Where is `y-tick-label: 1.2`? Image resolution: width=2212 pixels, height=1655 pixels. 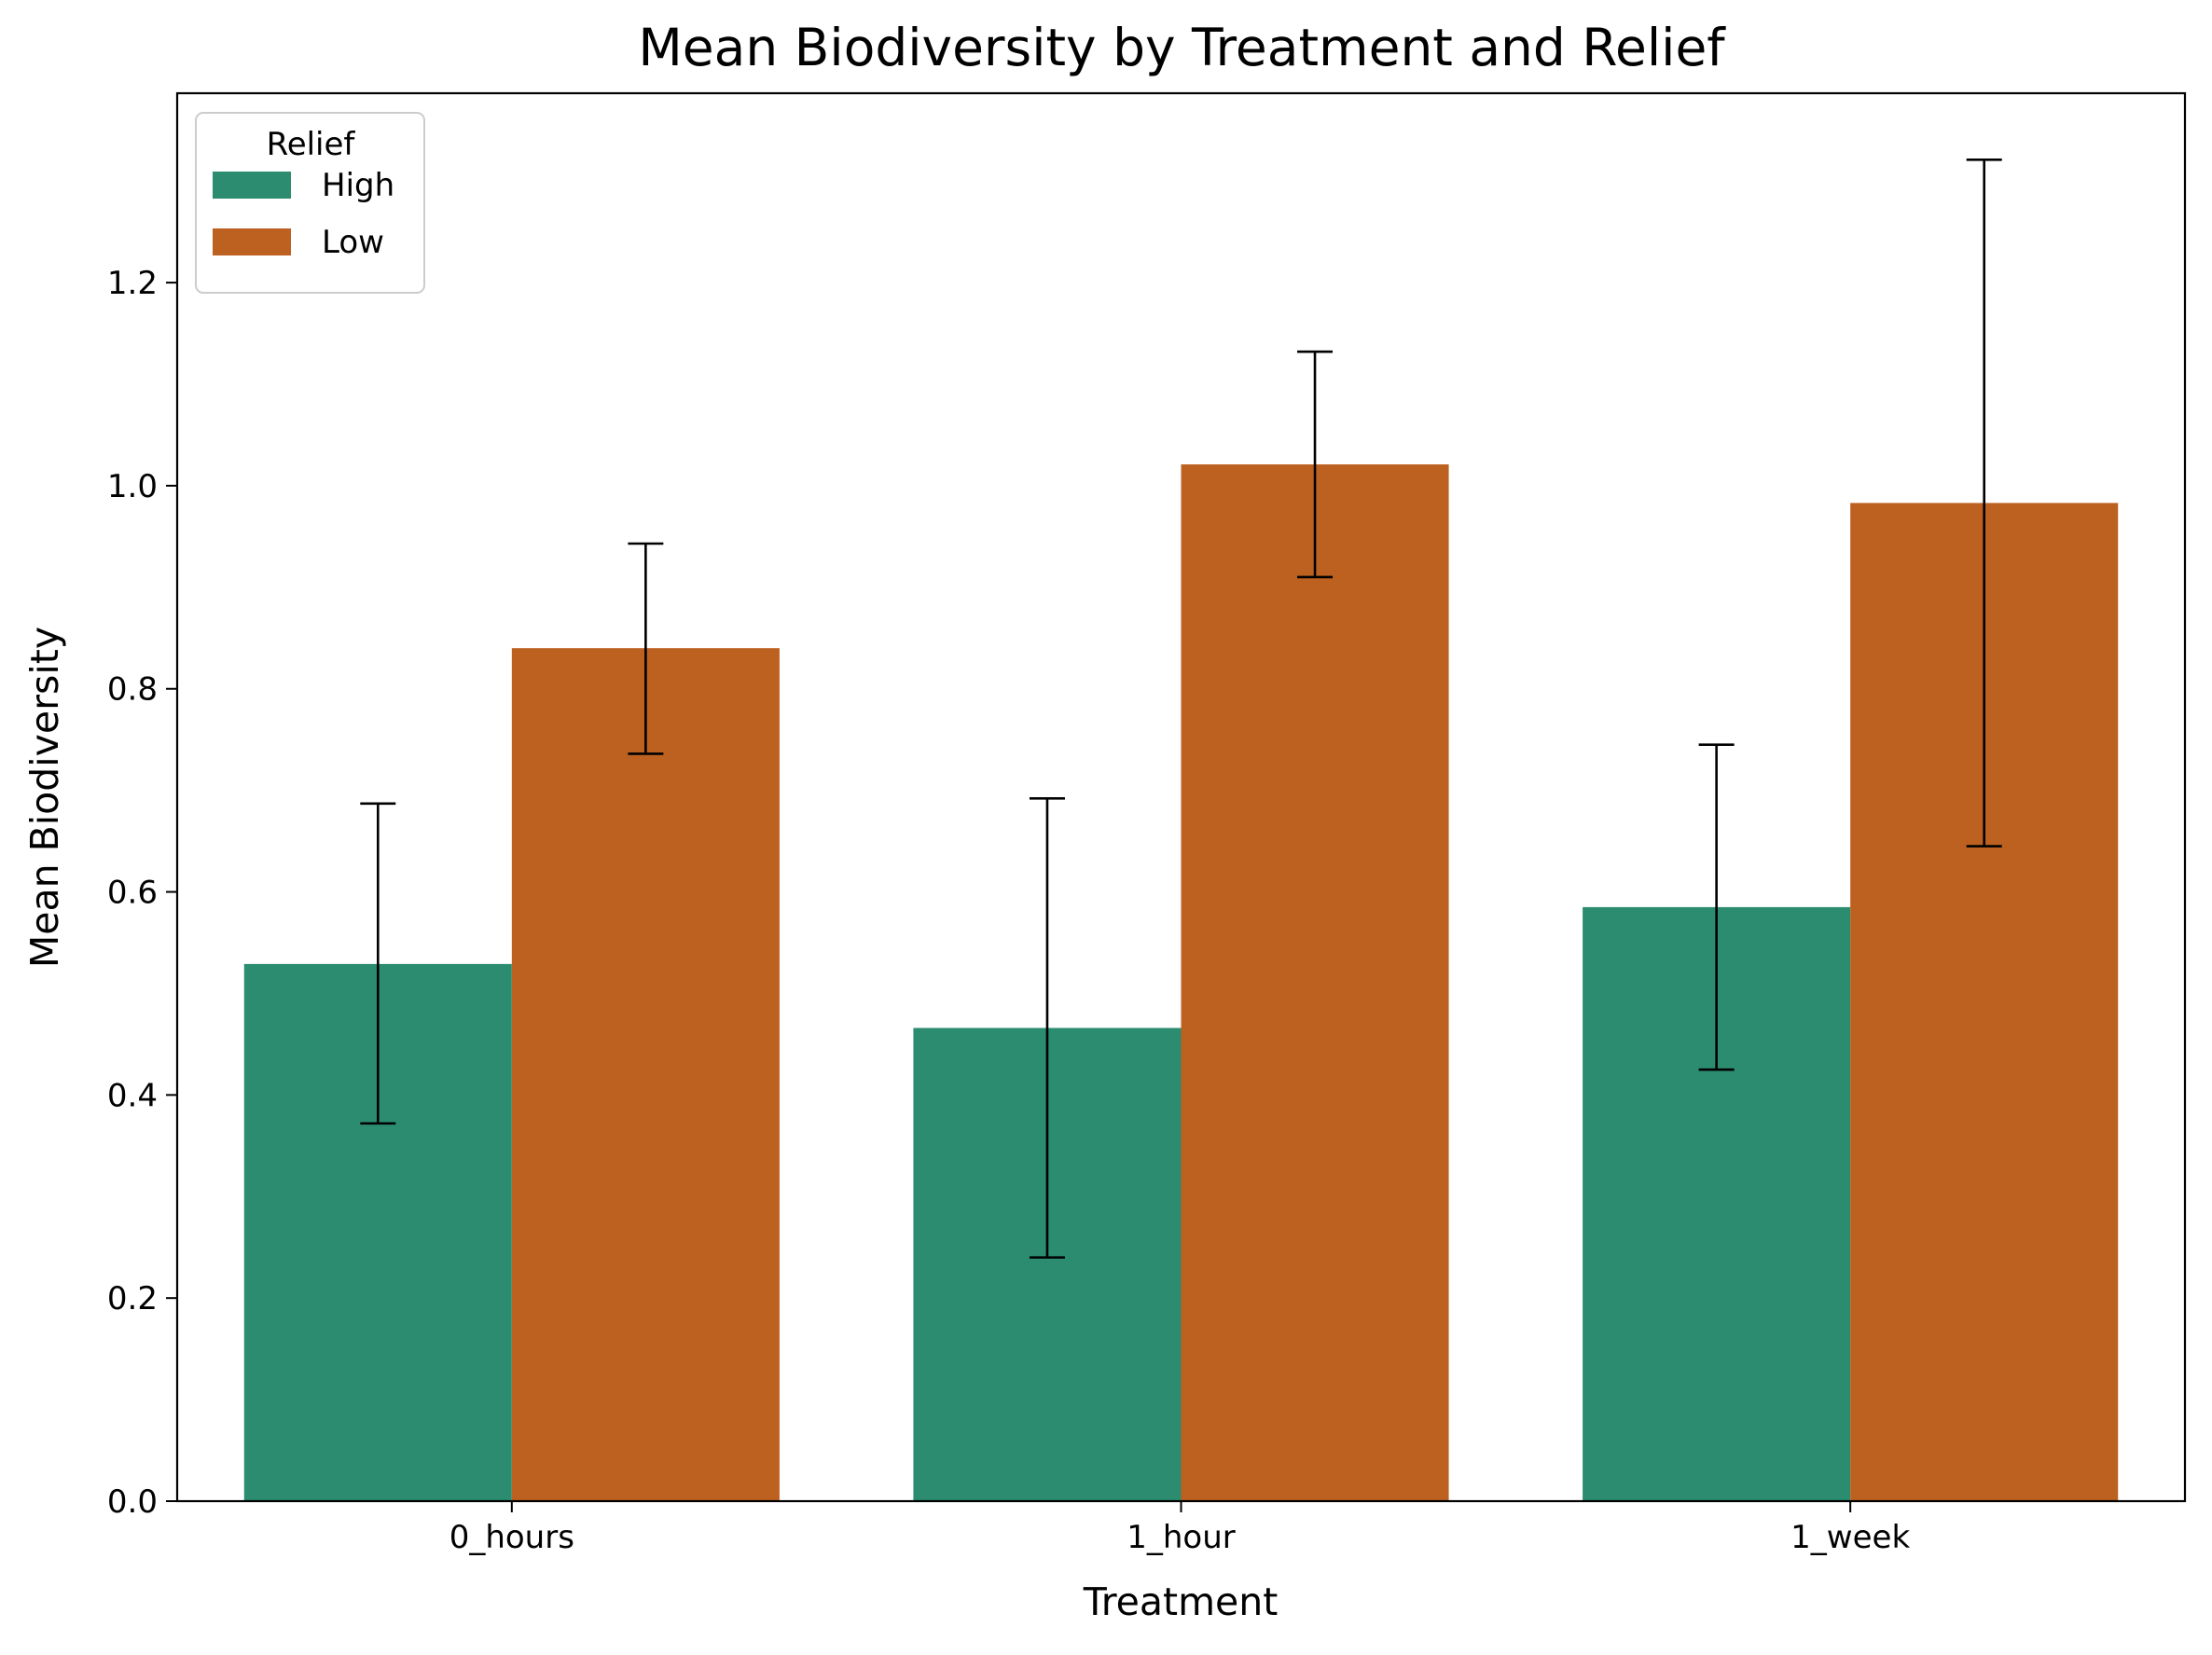 y-tick-label: 1.2 is located at coordinates (132, 283).